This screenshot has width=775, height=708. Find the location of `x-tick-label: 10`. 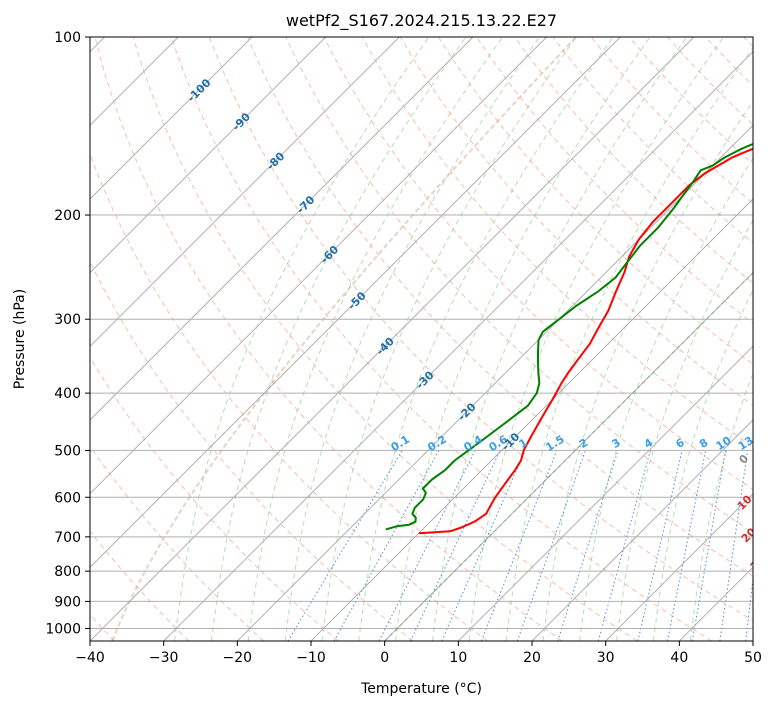

x-tick-label: 10 is located at coordinates (458, 658).